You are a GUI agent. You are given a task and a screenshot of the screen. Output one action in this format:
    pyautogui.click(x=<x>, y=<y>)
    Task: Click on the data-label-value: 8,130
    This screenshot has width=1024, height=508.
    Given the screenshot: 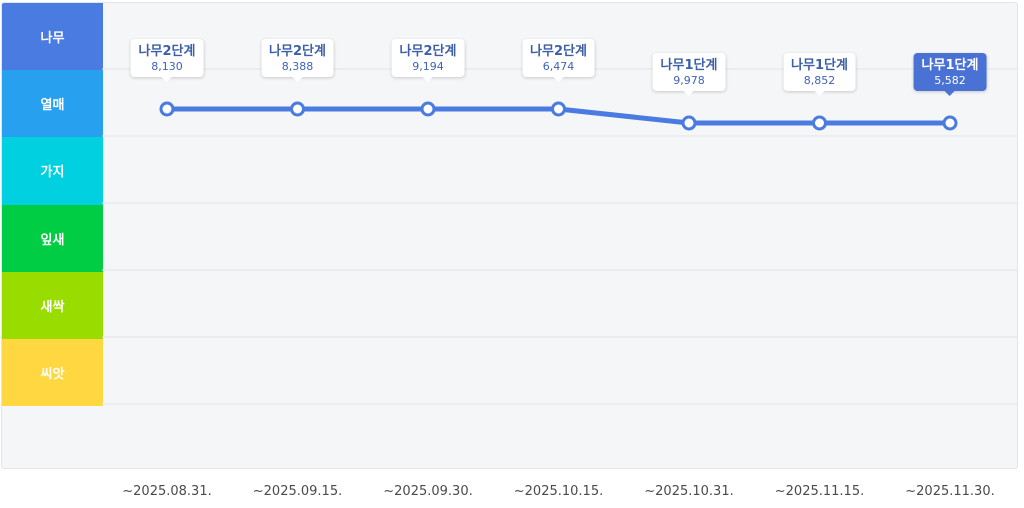 What is the action you would take?
    pyautogui.click(x=167, y=66)
    